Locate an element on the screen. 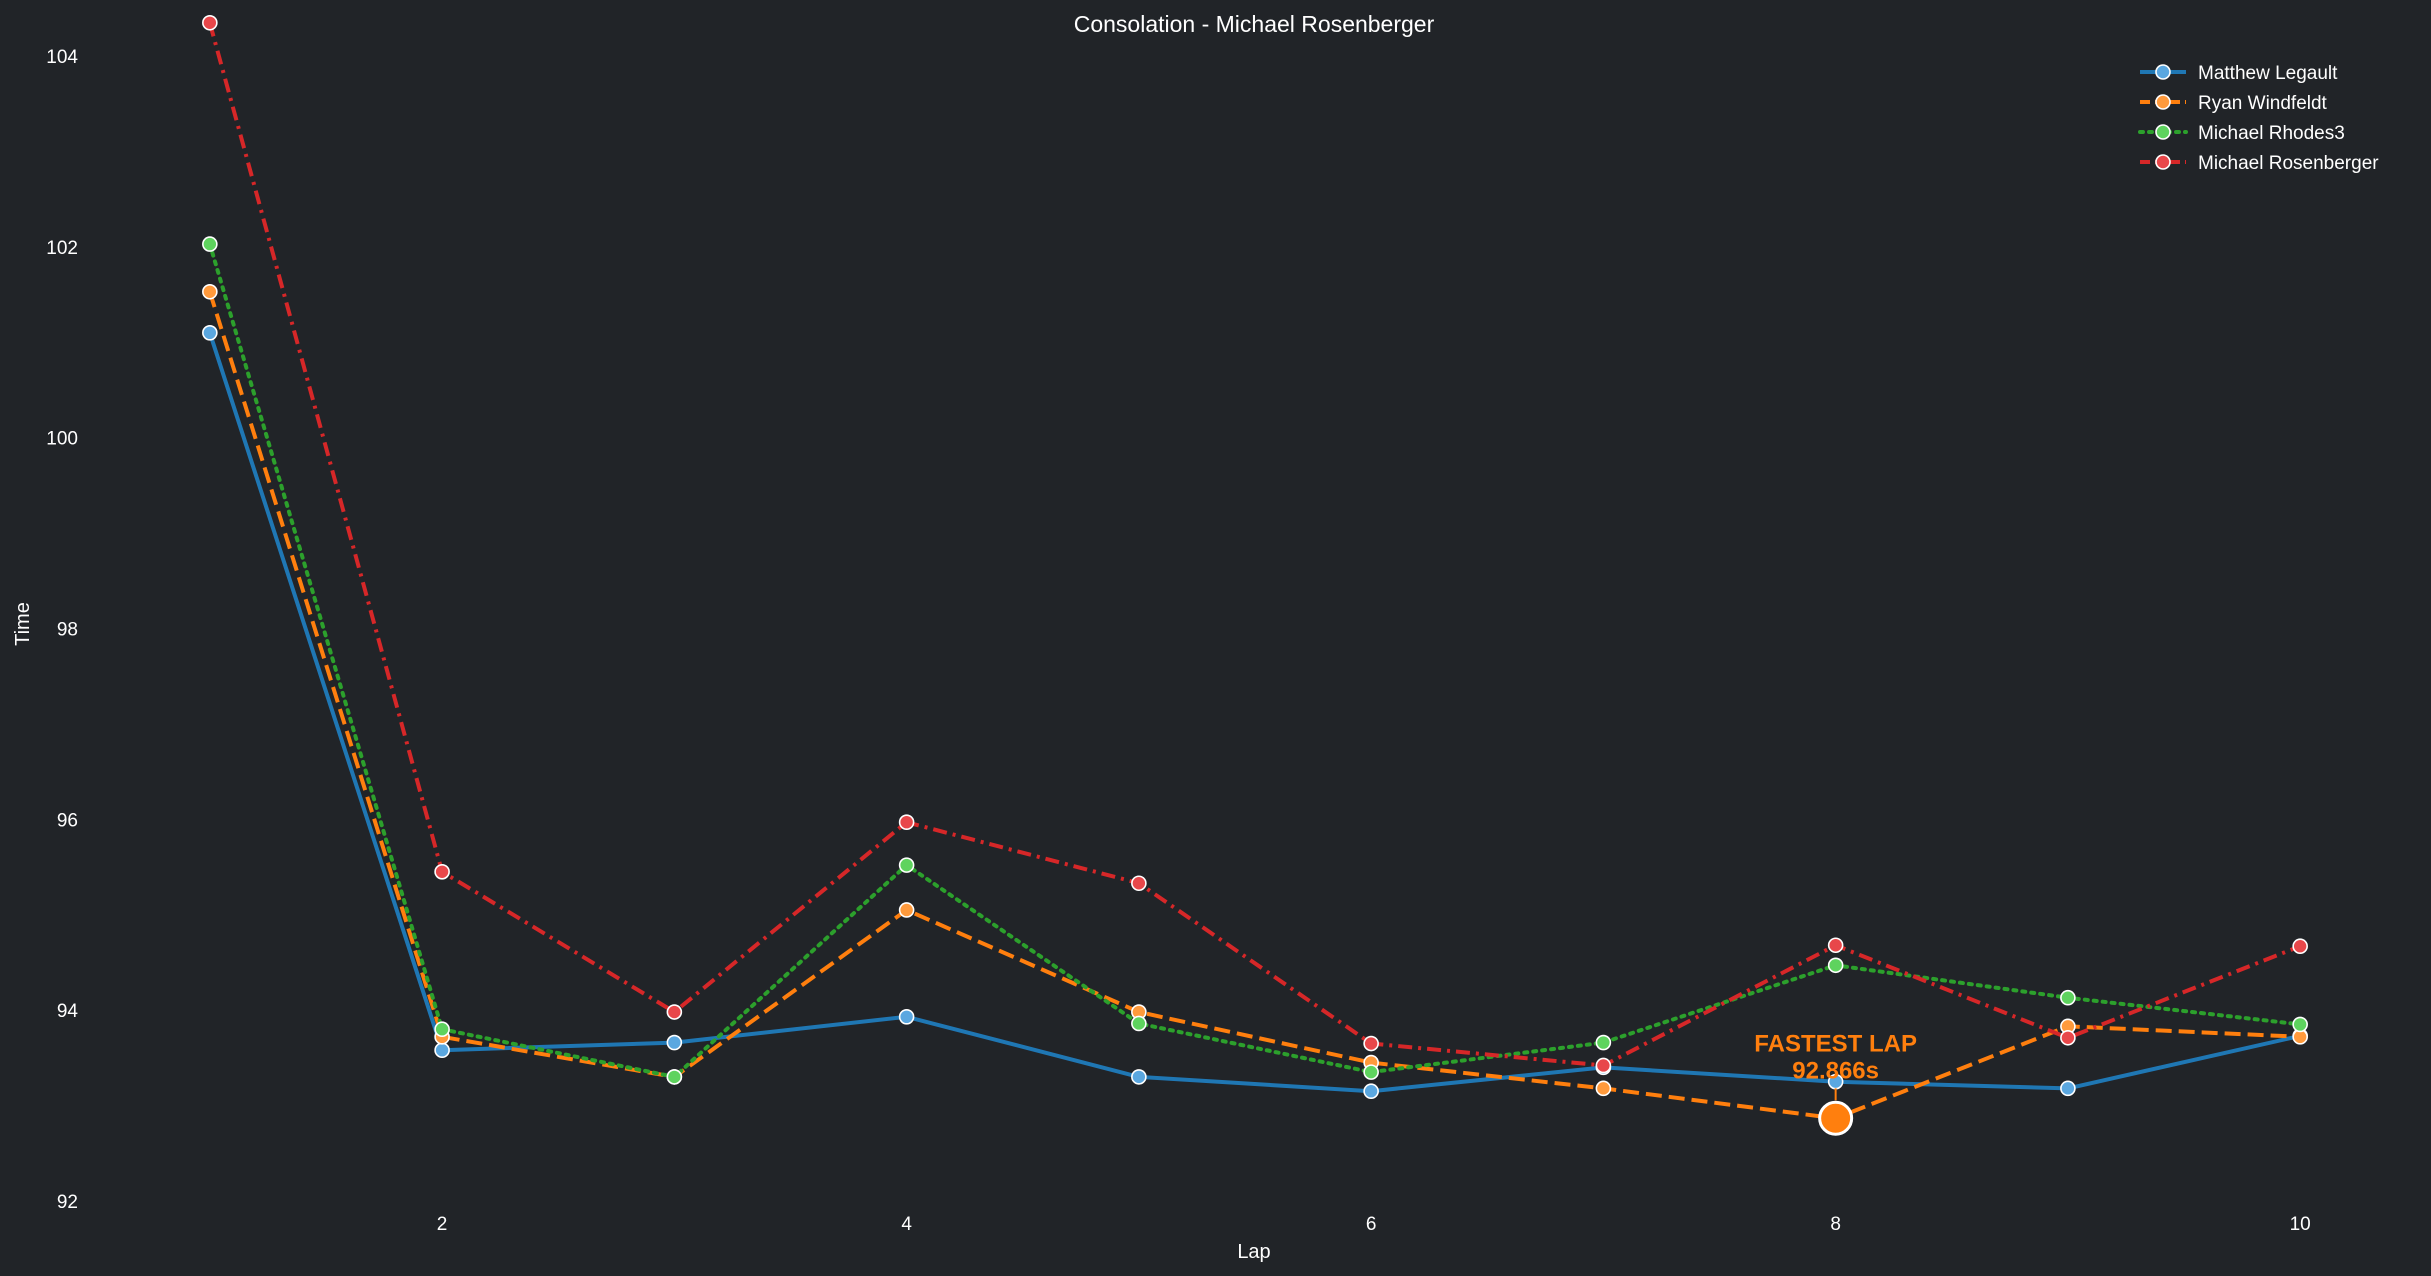 The image size is (2431, 1276). x-tick-label: 6 is located at coordinates (1371, 1224).